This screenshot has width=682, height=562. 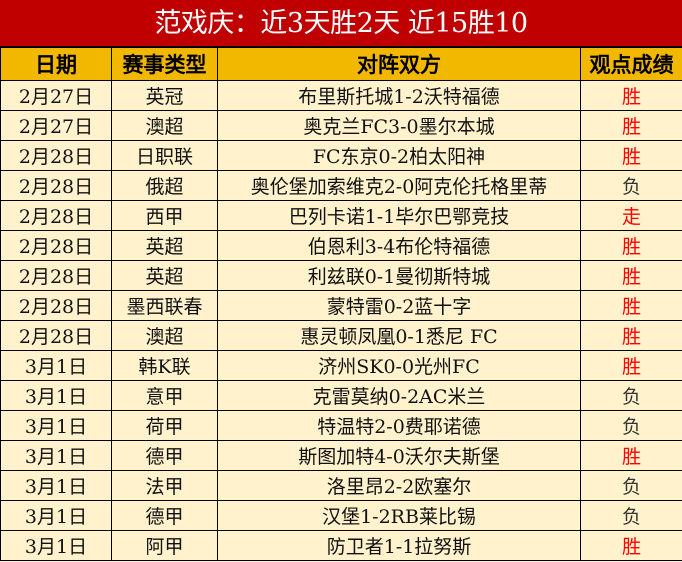 I want to click on page-title: 范戏庆：近3天胜2天 近15胜10, so click(x=341, y=23).